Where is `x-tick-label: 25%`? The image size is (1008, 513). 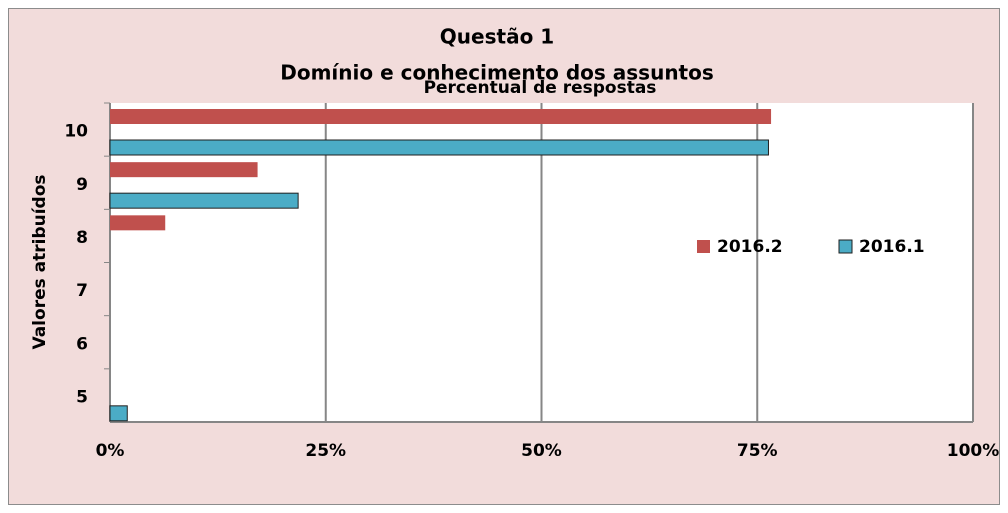
x-tick-label: 25% is located at coordinates (325, 451).